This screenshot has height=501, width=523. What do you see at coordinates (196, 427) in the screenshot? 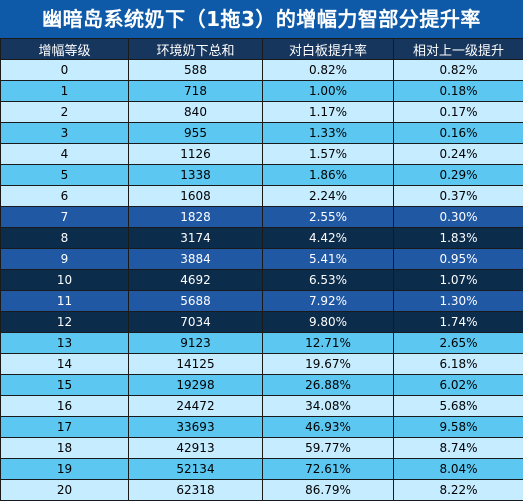
I see `cell-total: 33693` at bounding box center [196, 427].